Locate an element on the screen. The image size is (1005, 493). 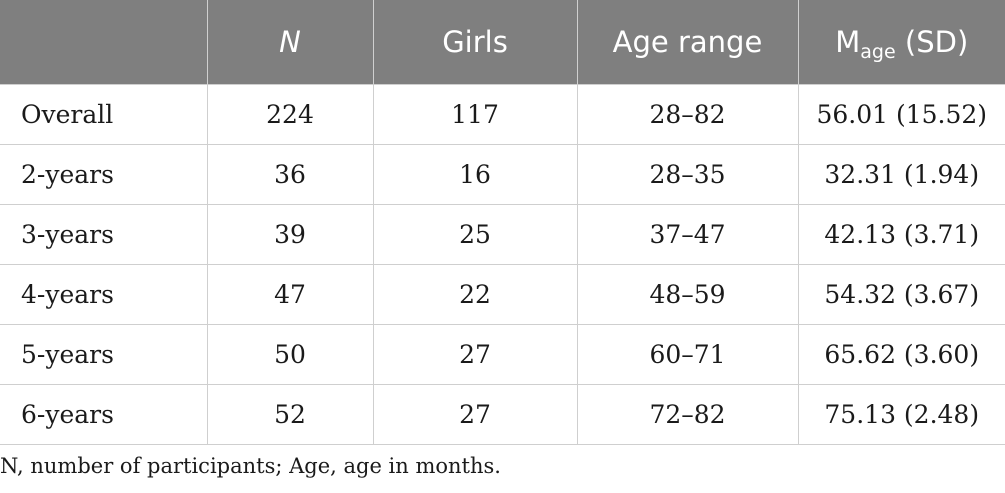
table-row: 4-years 47 22 48–59 54.32 (3.67) is located at coordinates (502, 294).